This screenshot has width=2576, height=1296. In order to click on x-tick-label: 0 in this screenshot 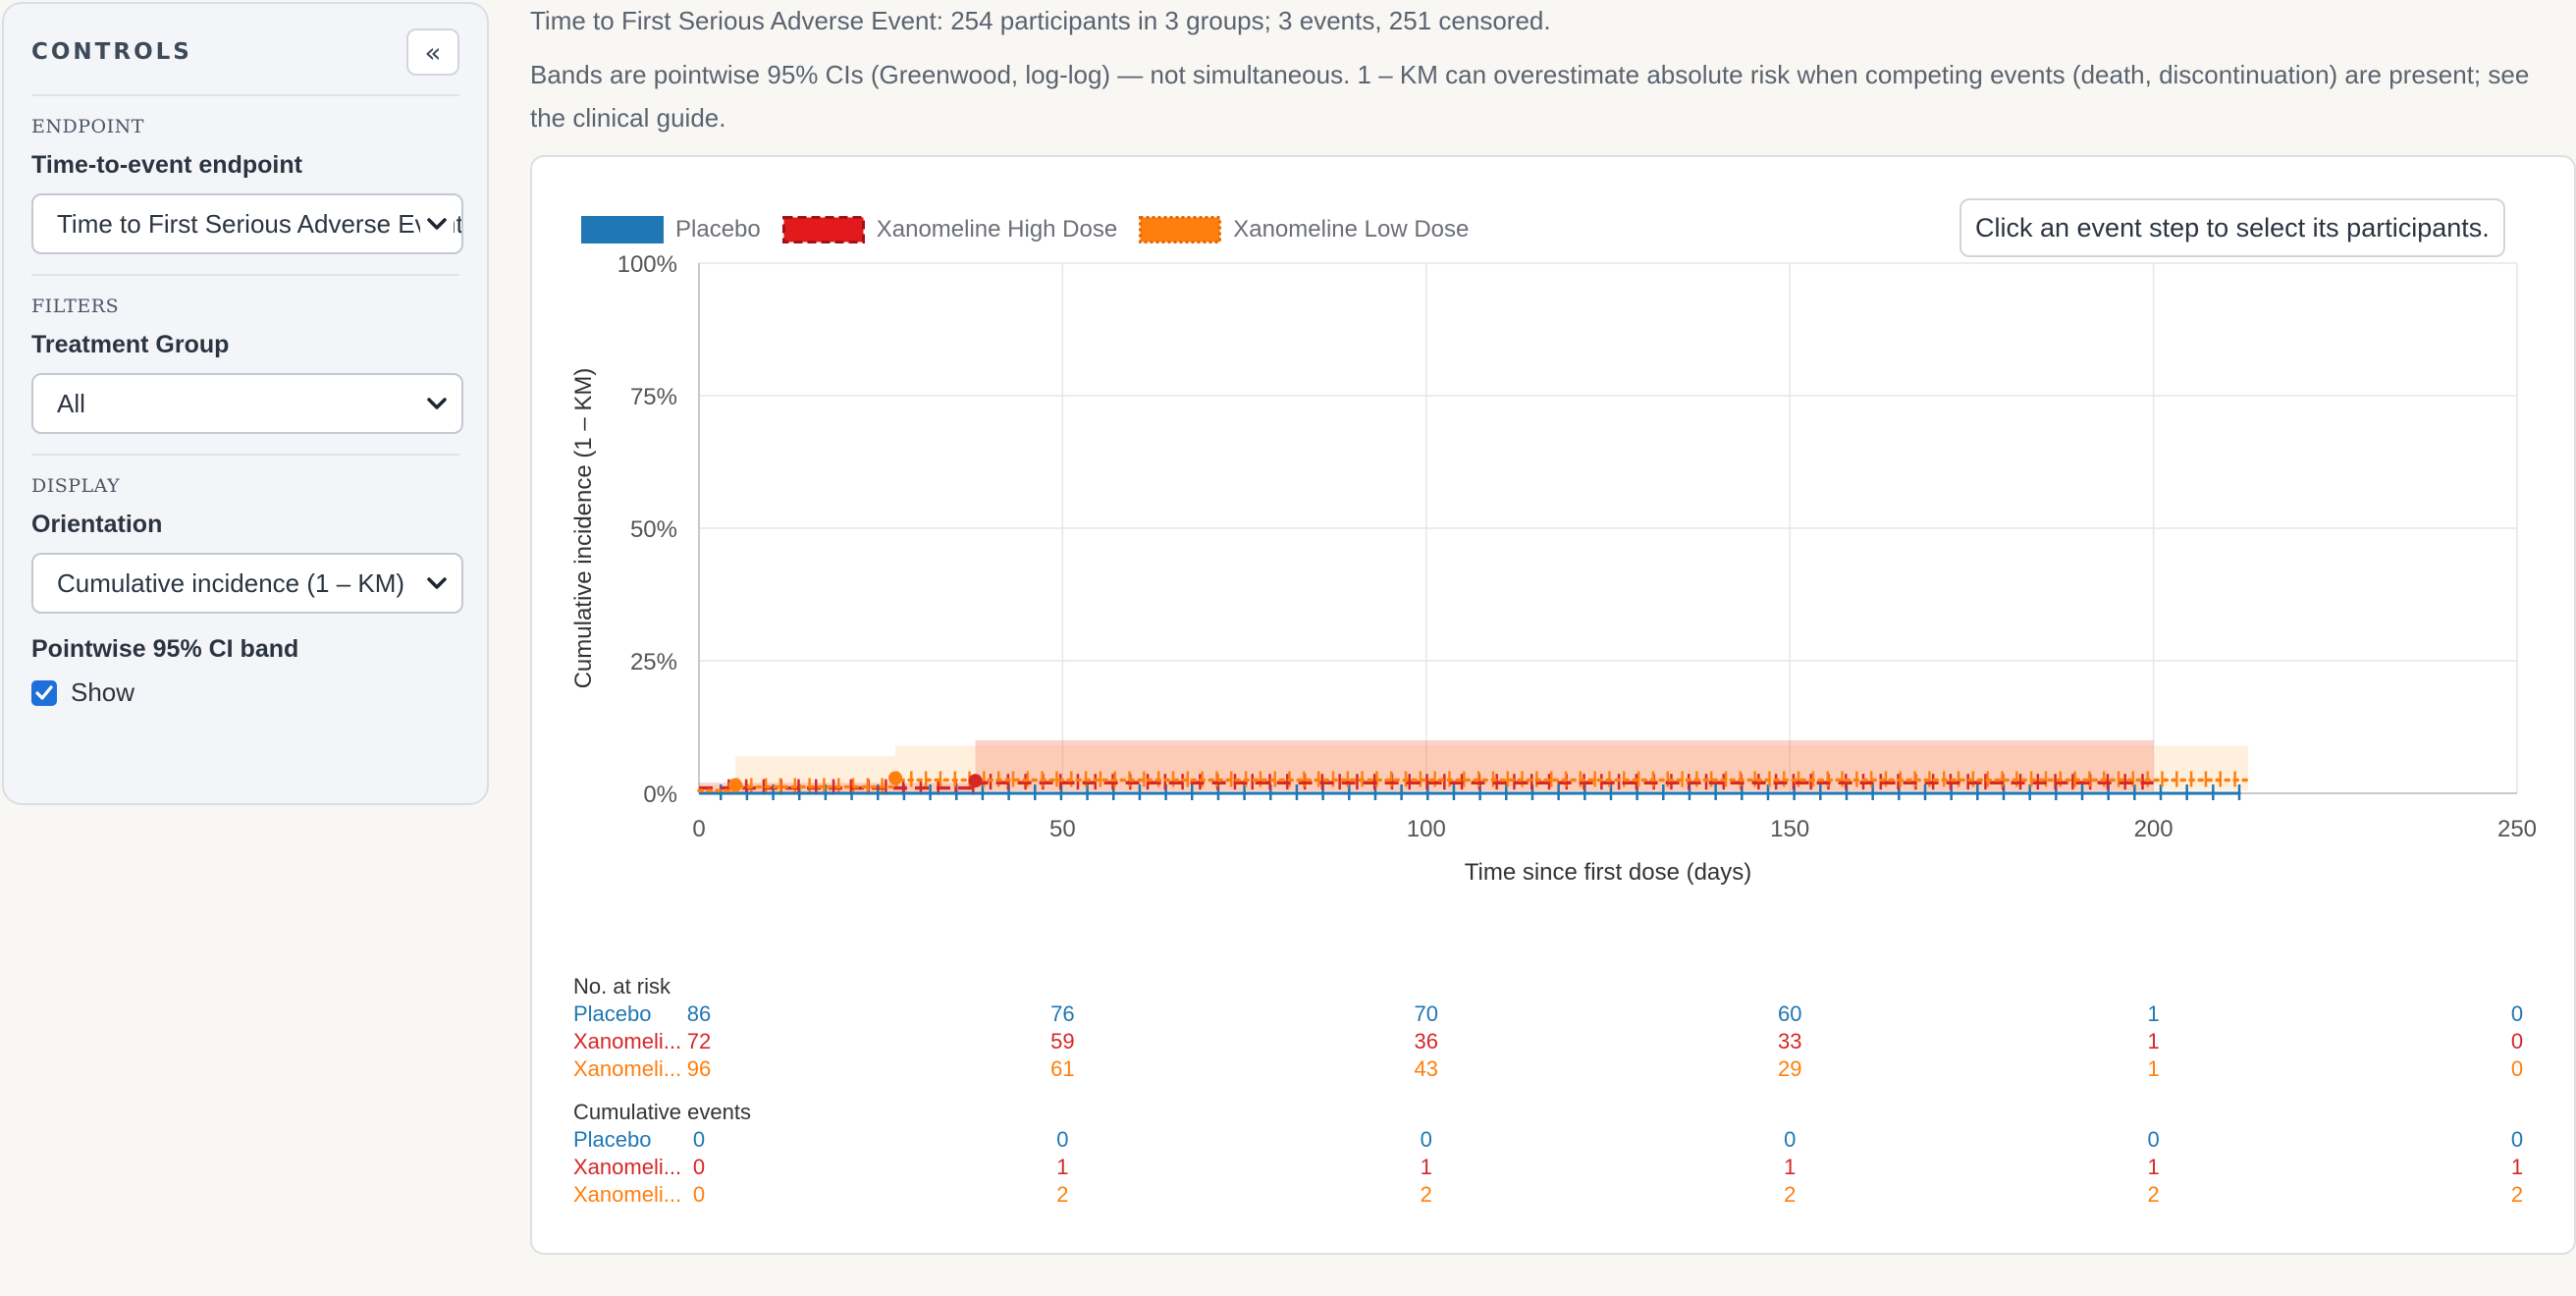, I will do `click(698, 829)`.